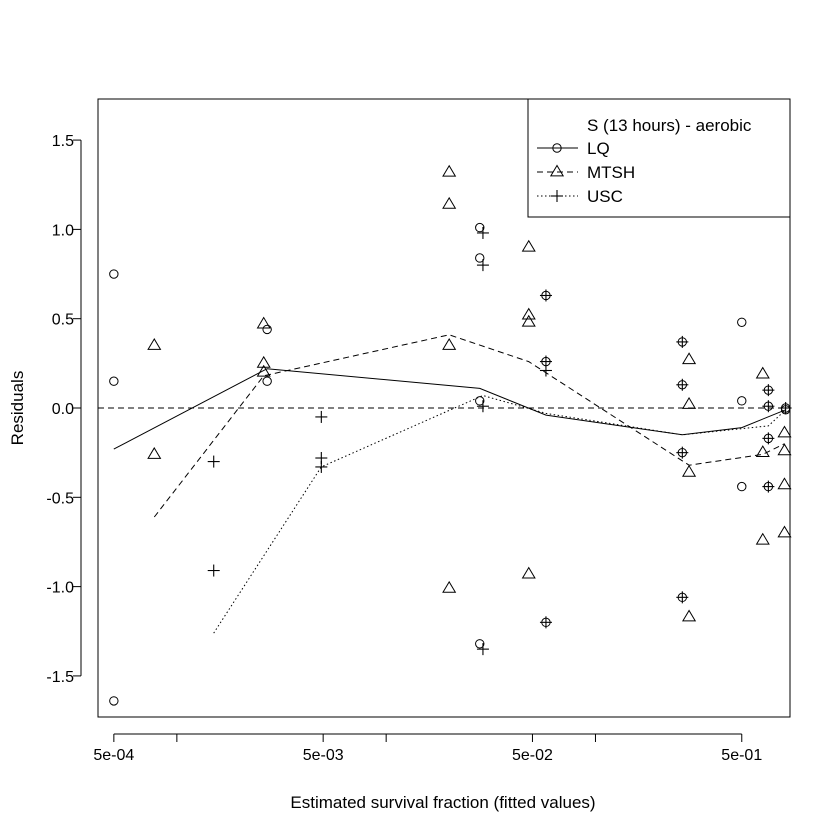 The width and height of the screenshot is (840, 840). Describe the element at coordinates (741, 755) in the screenshot. I see `x-tick-label: 5e-01` at that location.